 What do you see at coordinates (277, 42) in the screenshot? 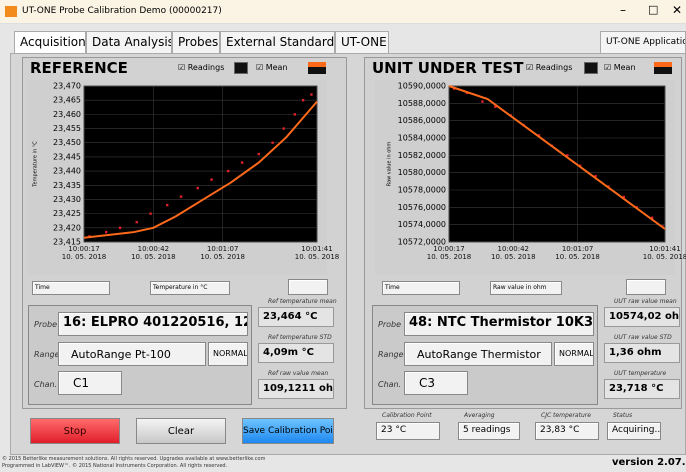
I see `tab: External Standards` at bounding box center [277, 42].